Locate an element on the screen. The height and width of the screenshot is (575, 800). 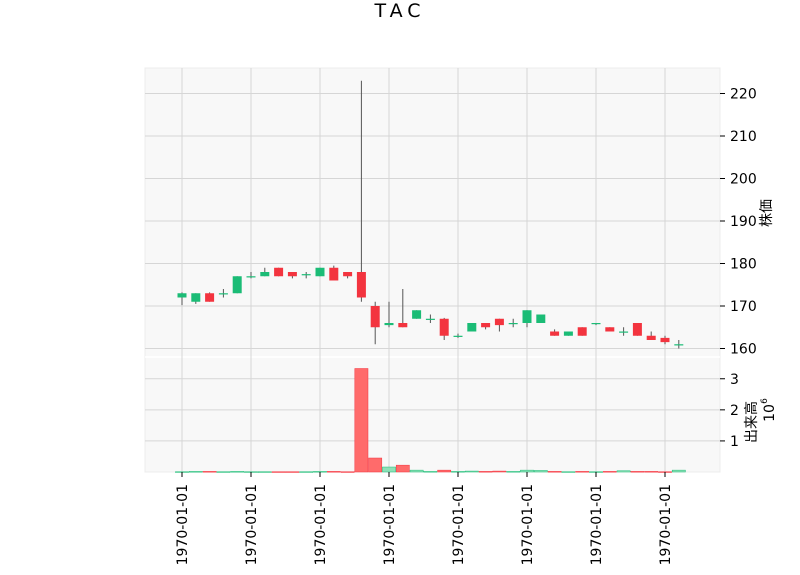
price-tick-label: 200 is located at coordinates (743, 180).